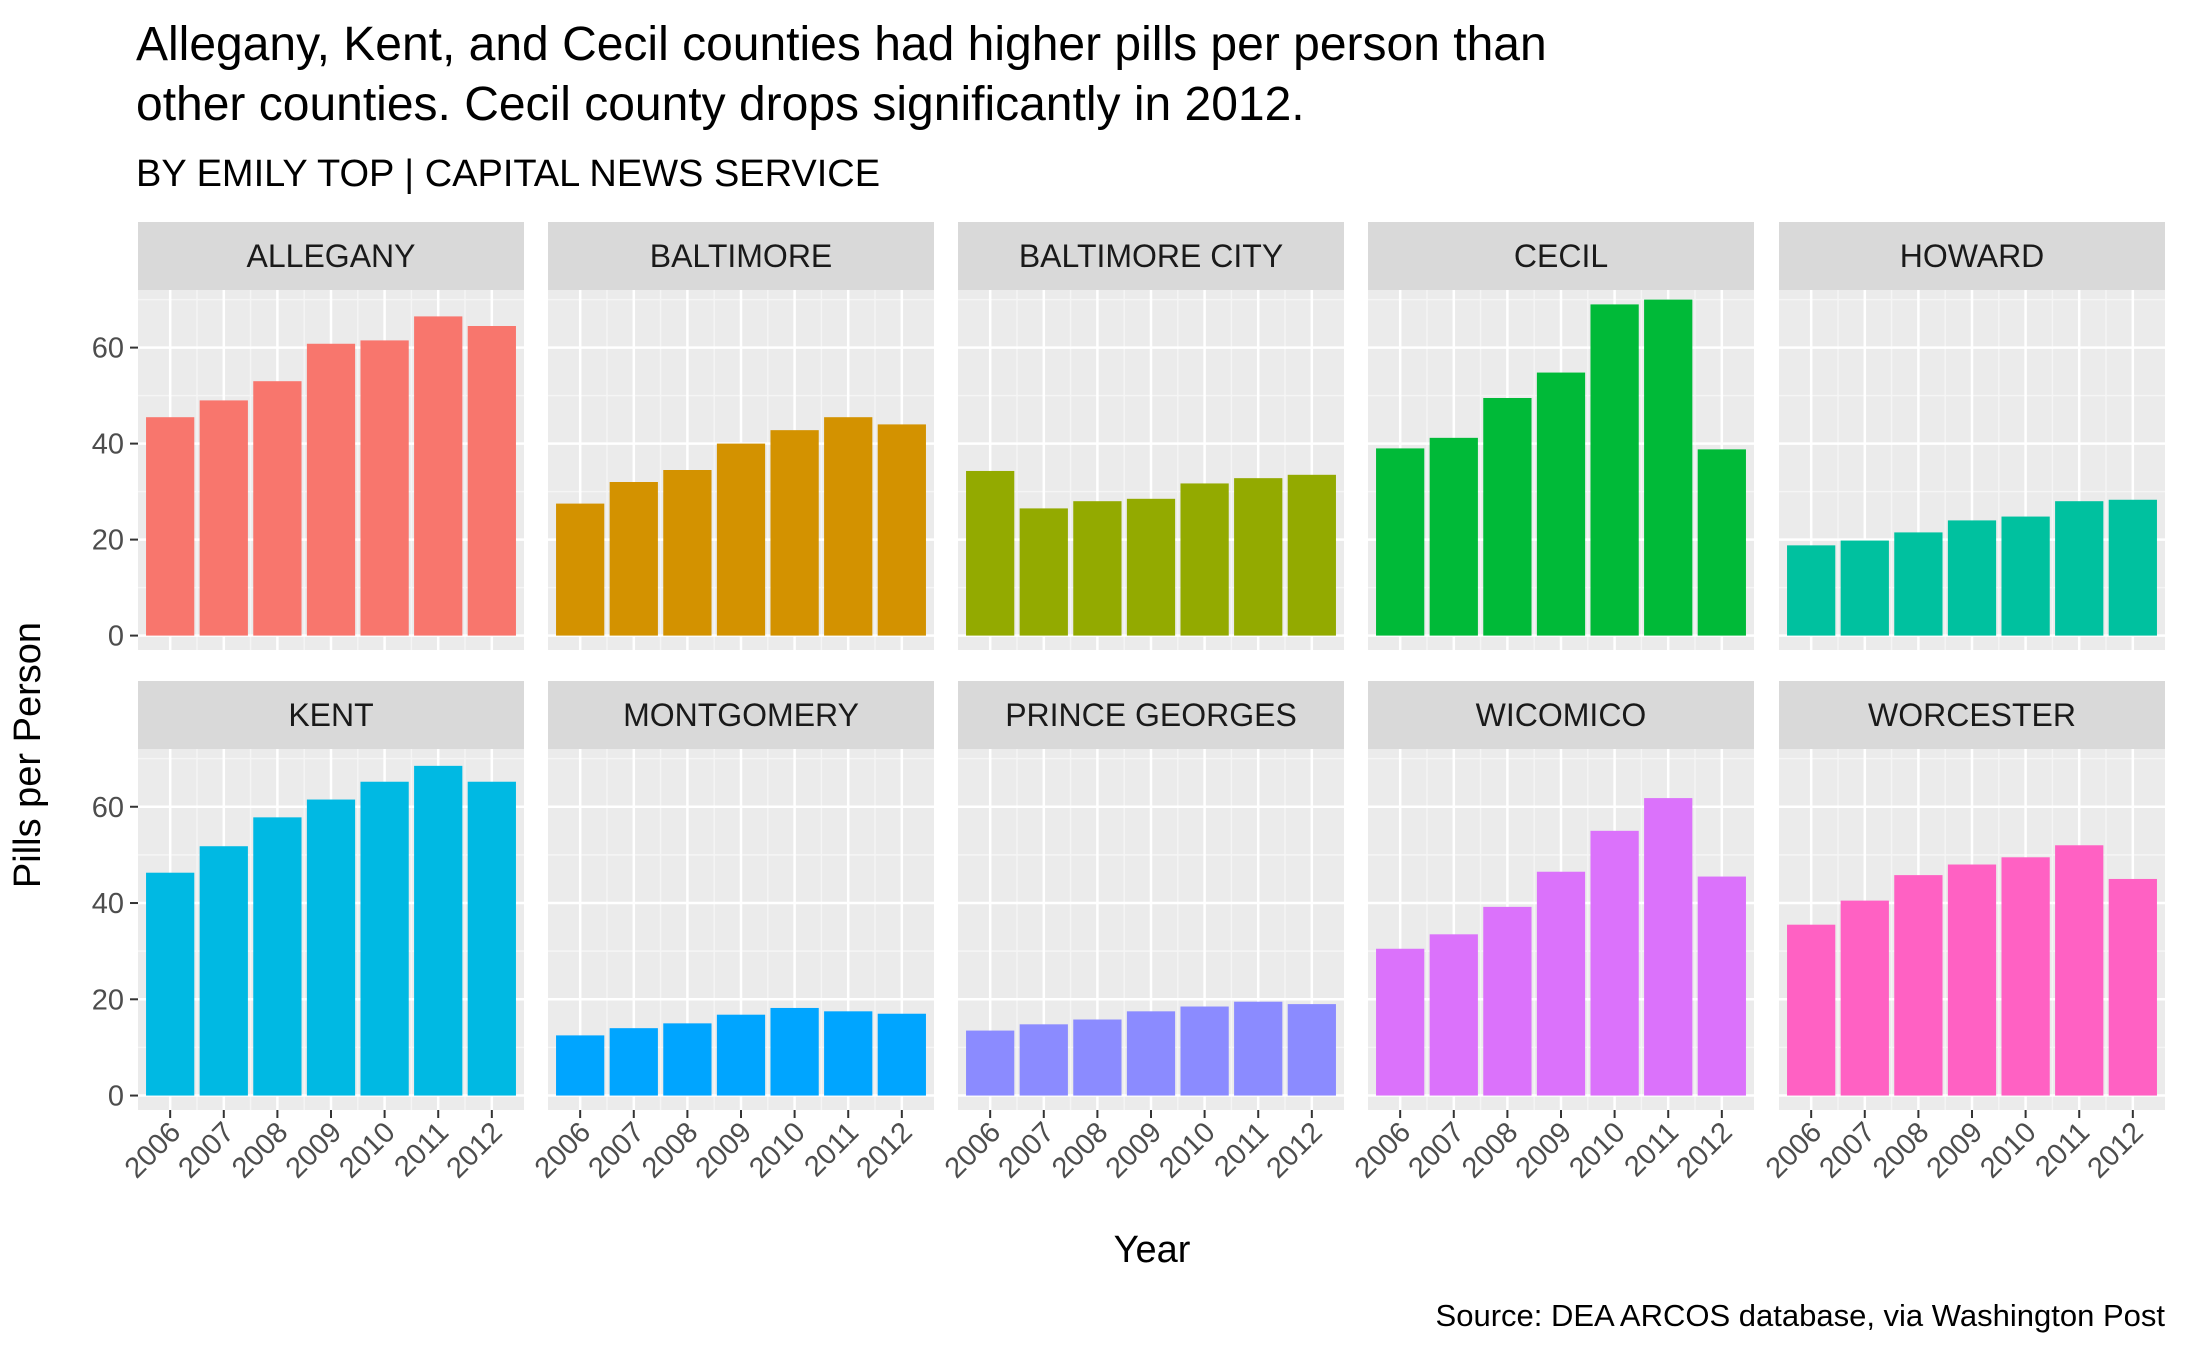 Image resolution: width=2187 pixels, height=1351 pixels. What do you see at coordinates (508, 174) in the screenshot?
I see `chart-subtitle: BY EMILY TOP | CAPITAL NEWS SERVICE` at bounding box center [508, 174].